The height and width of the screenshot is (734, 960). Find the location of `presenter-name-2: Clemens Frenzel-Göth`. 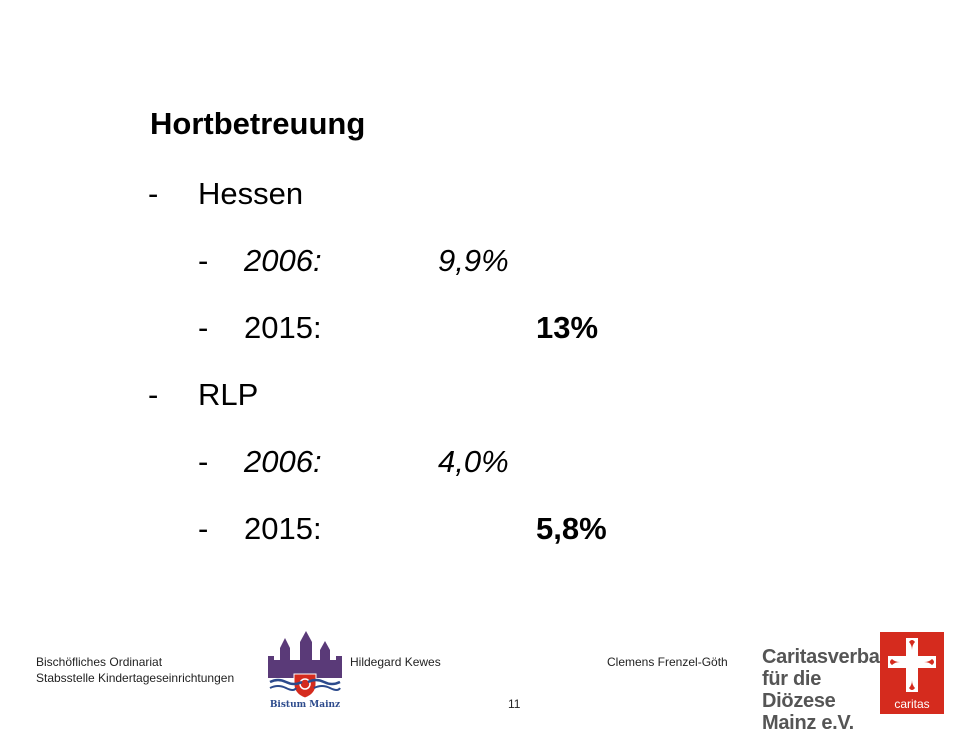

presenter-name-2: Clemens Frenzel-Göth is located at coordinates (667, 662).